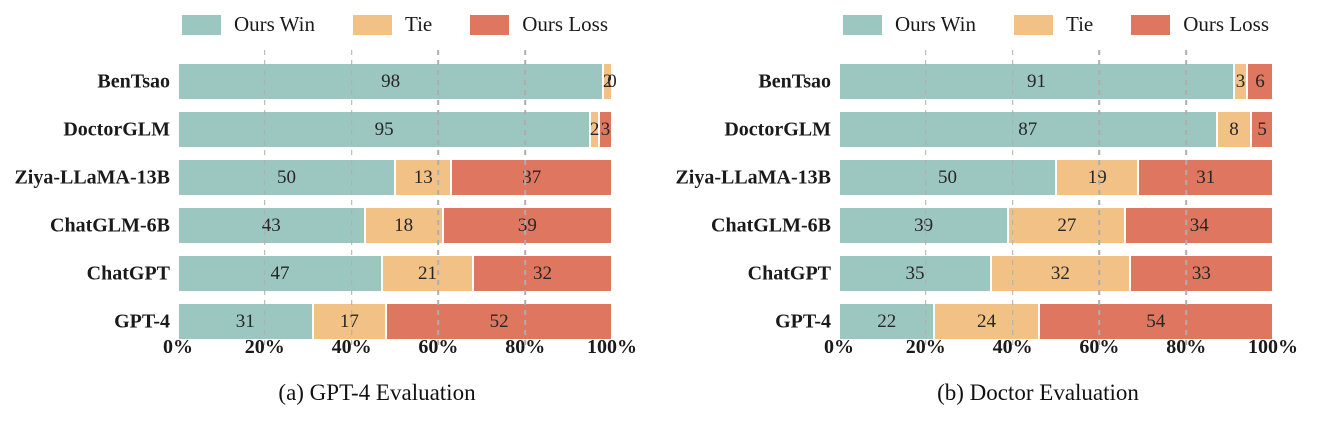 The width and height of the screenshot is (1322, 435). What do you see at coordinates (133, 81) in the screenshot?
I see `category-label: BenTsao` at bounding box center [133, 81].